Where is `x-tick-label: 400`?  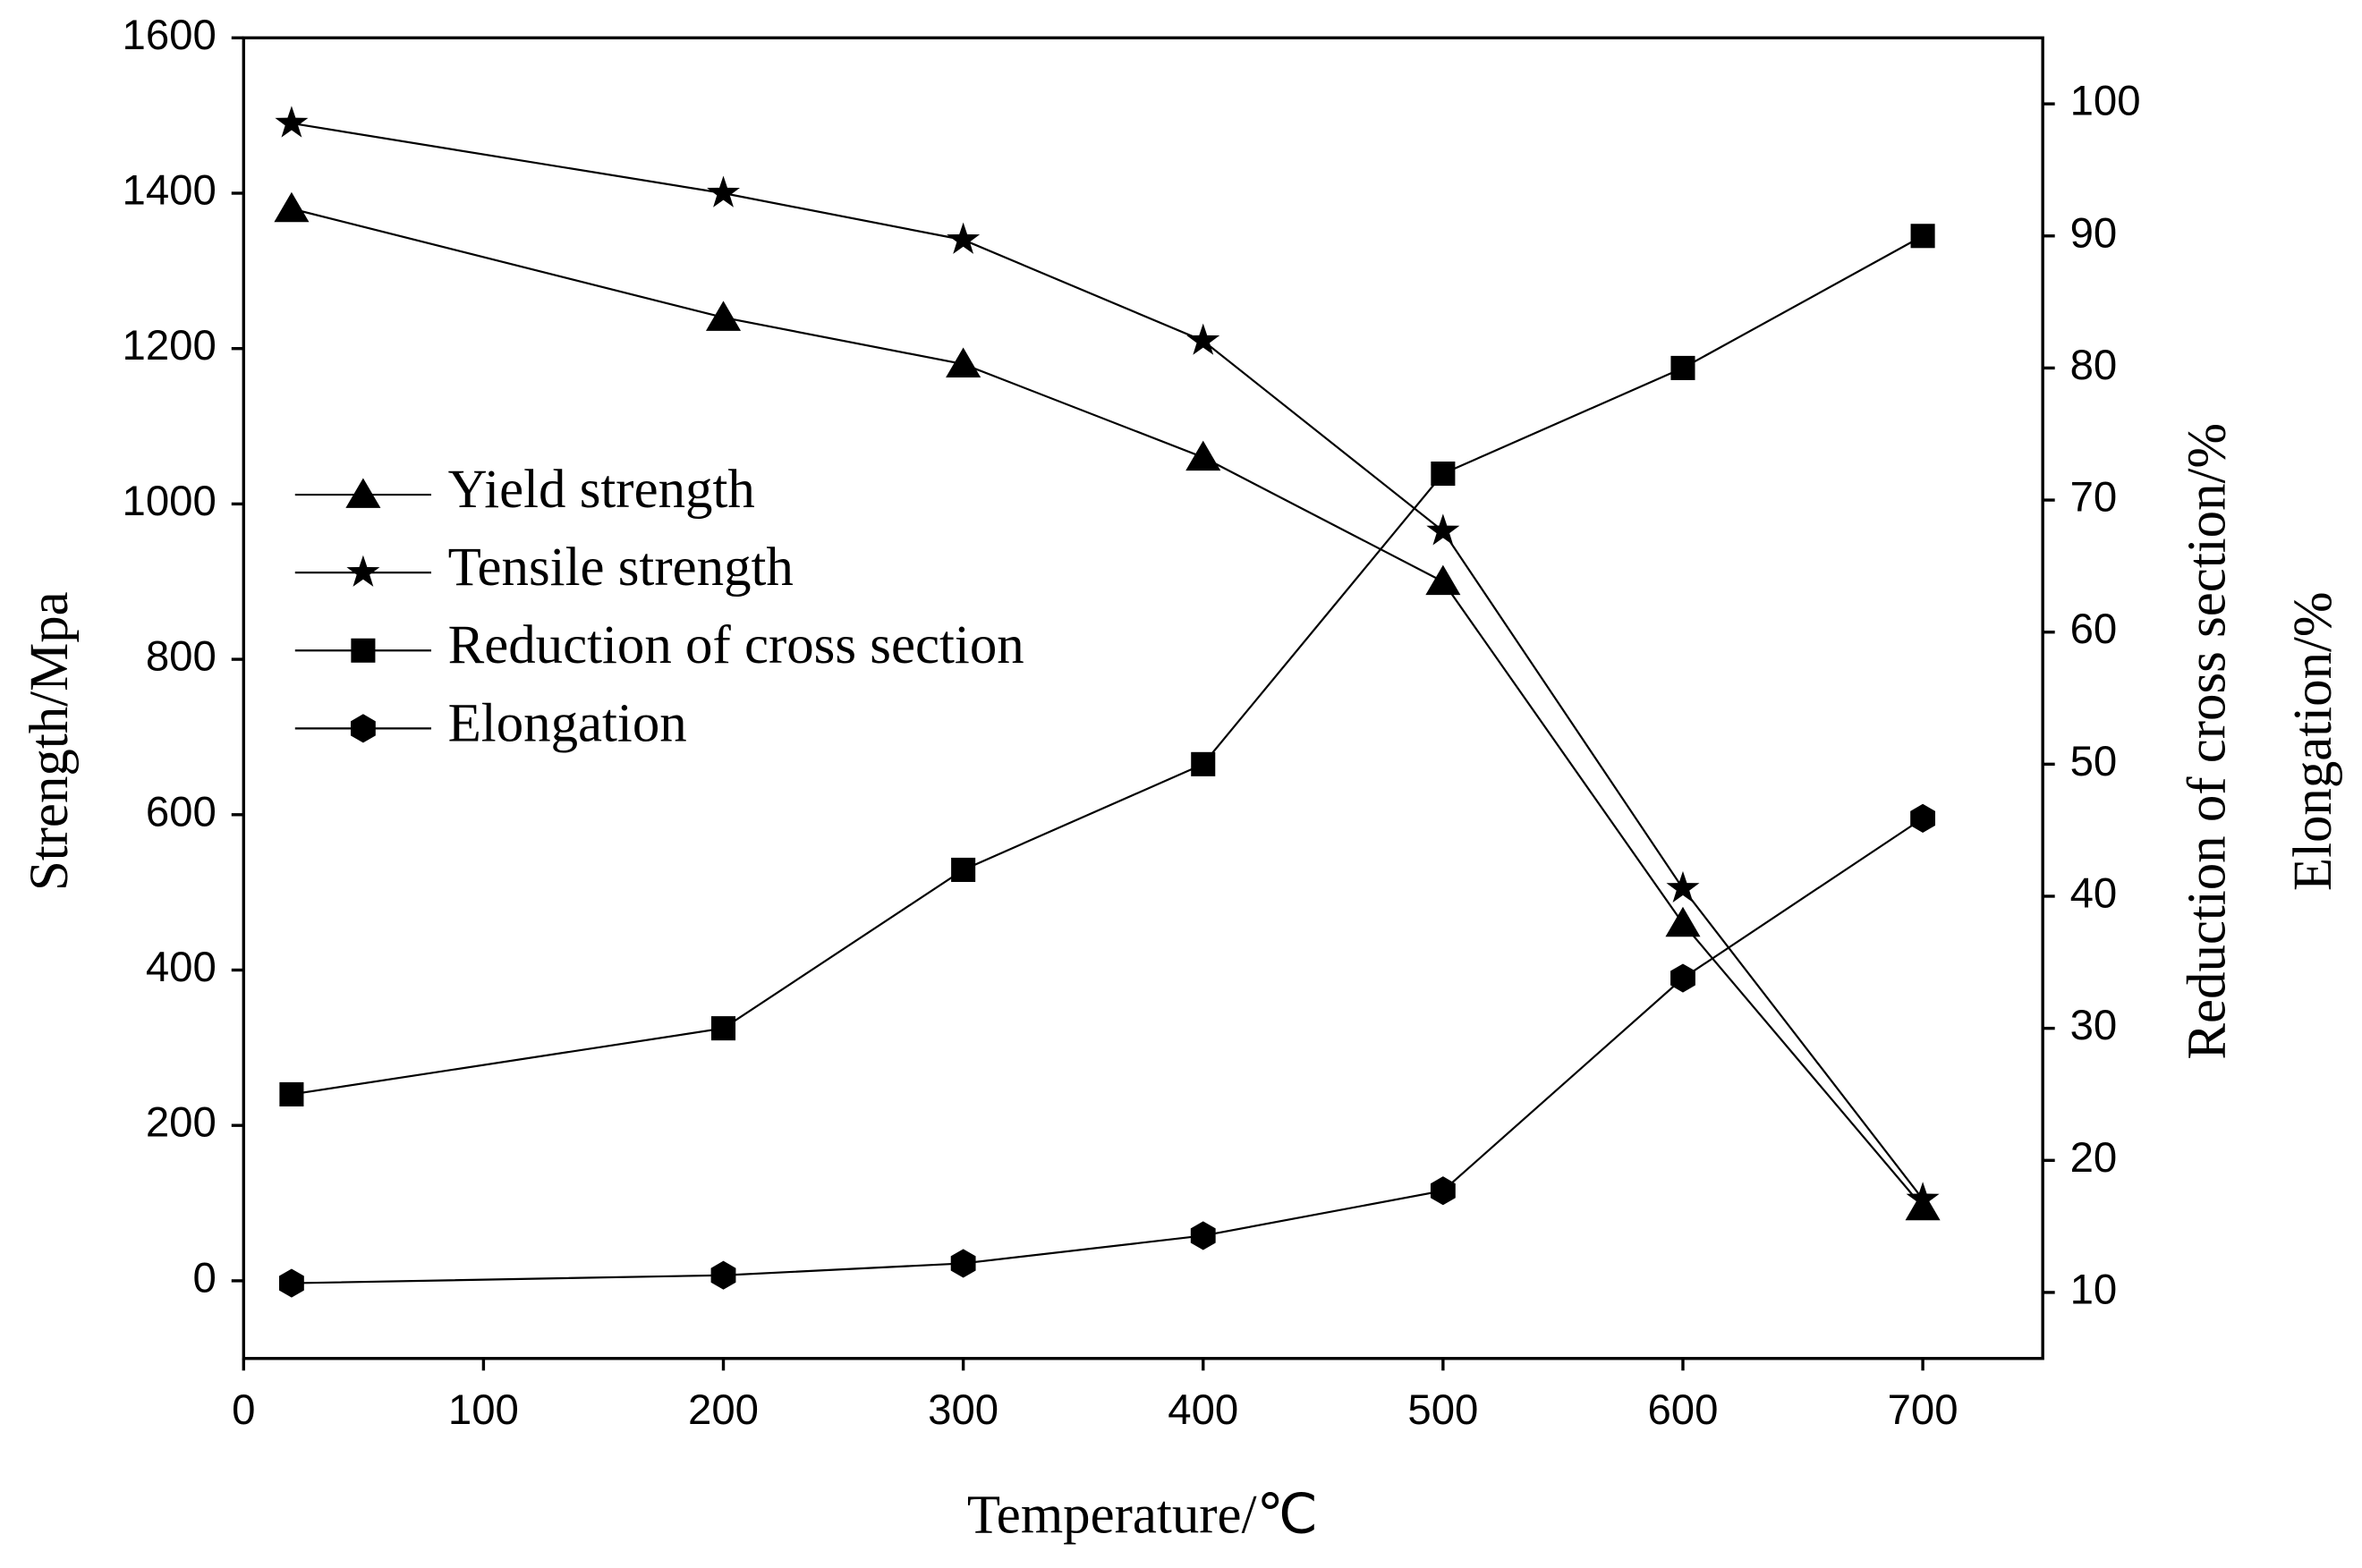
x-tick-label: 400 is located at coordinates (1203, 1410).